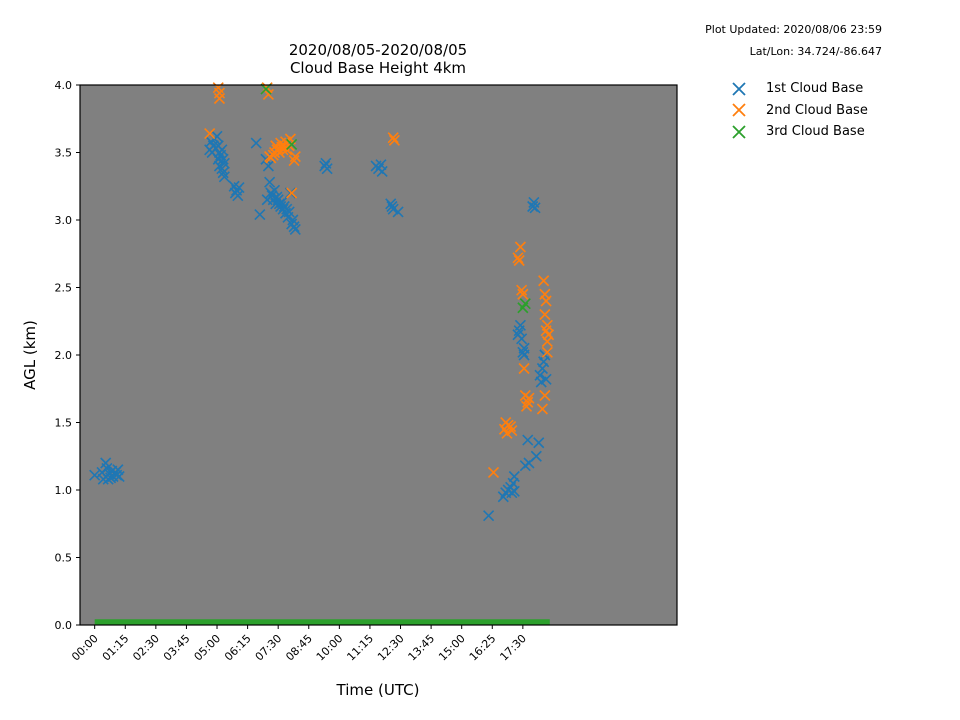 The height and width of the screenshot is (720, 960). What do you see at coordinates (64, 490) in the screenshot?
I see `y-tick-label: 1.0` at bounding box center [64, 490].